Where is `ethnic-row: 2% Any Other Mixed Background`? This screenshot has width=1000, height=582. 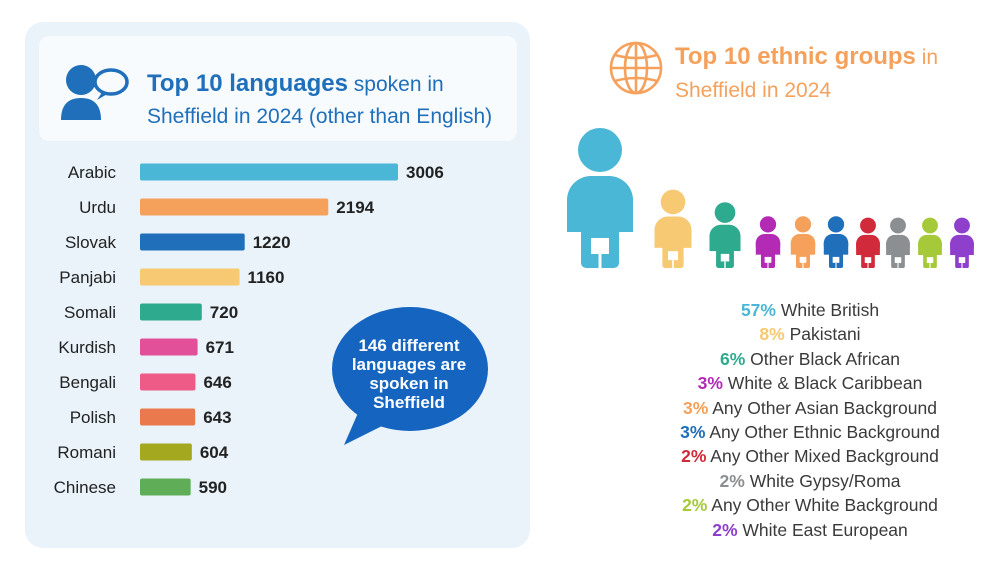
ethnic-row: 2% Any Other Mixed Background is located at coordinates (800, 456).